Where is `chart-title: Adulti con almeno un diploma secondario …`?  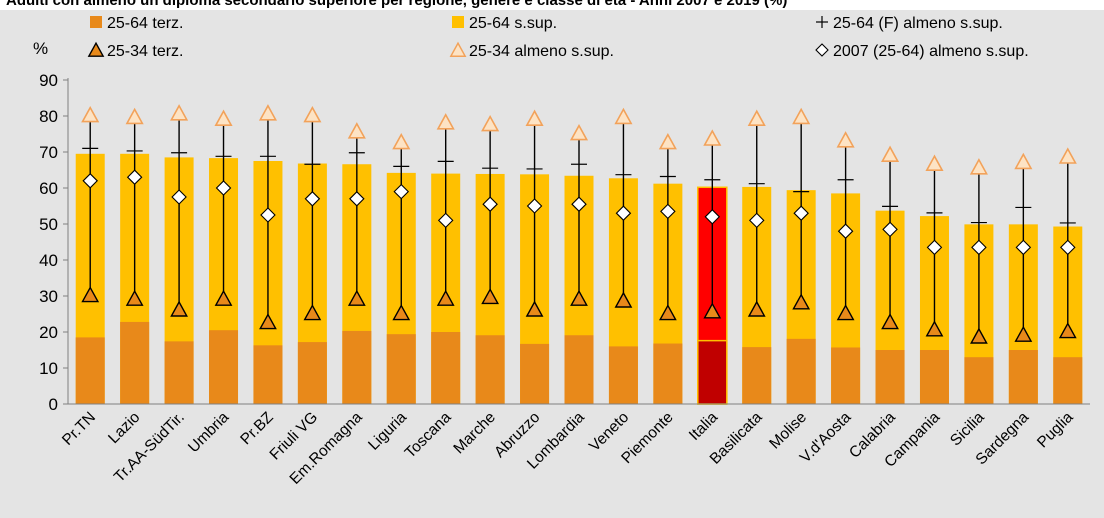 chart-title: Adulti con almeno un diploma secondario … is located at coordinates (396, 4).